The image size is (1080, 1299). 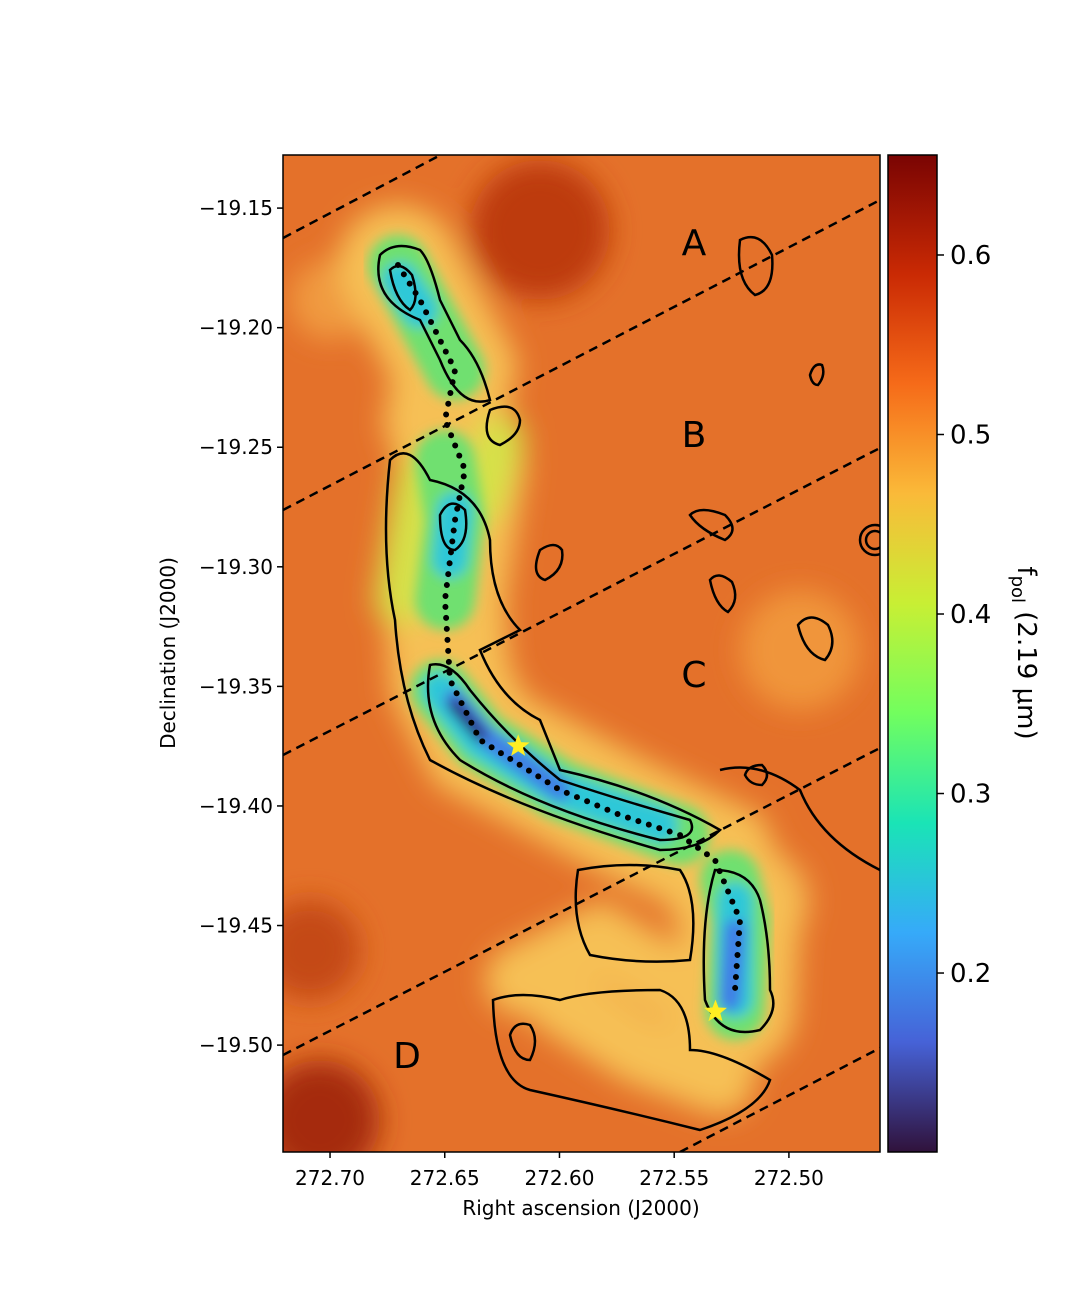 I want to click on colorbar-tick-label: 0.4, so click(x=970, y=615).